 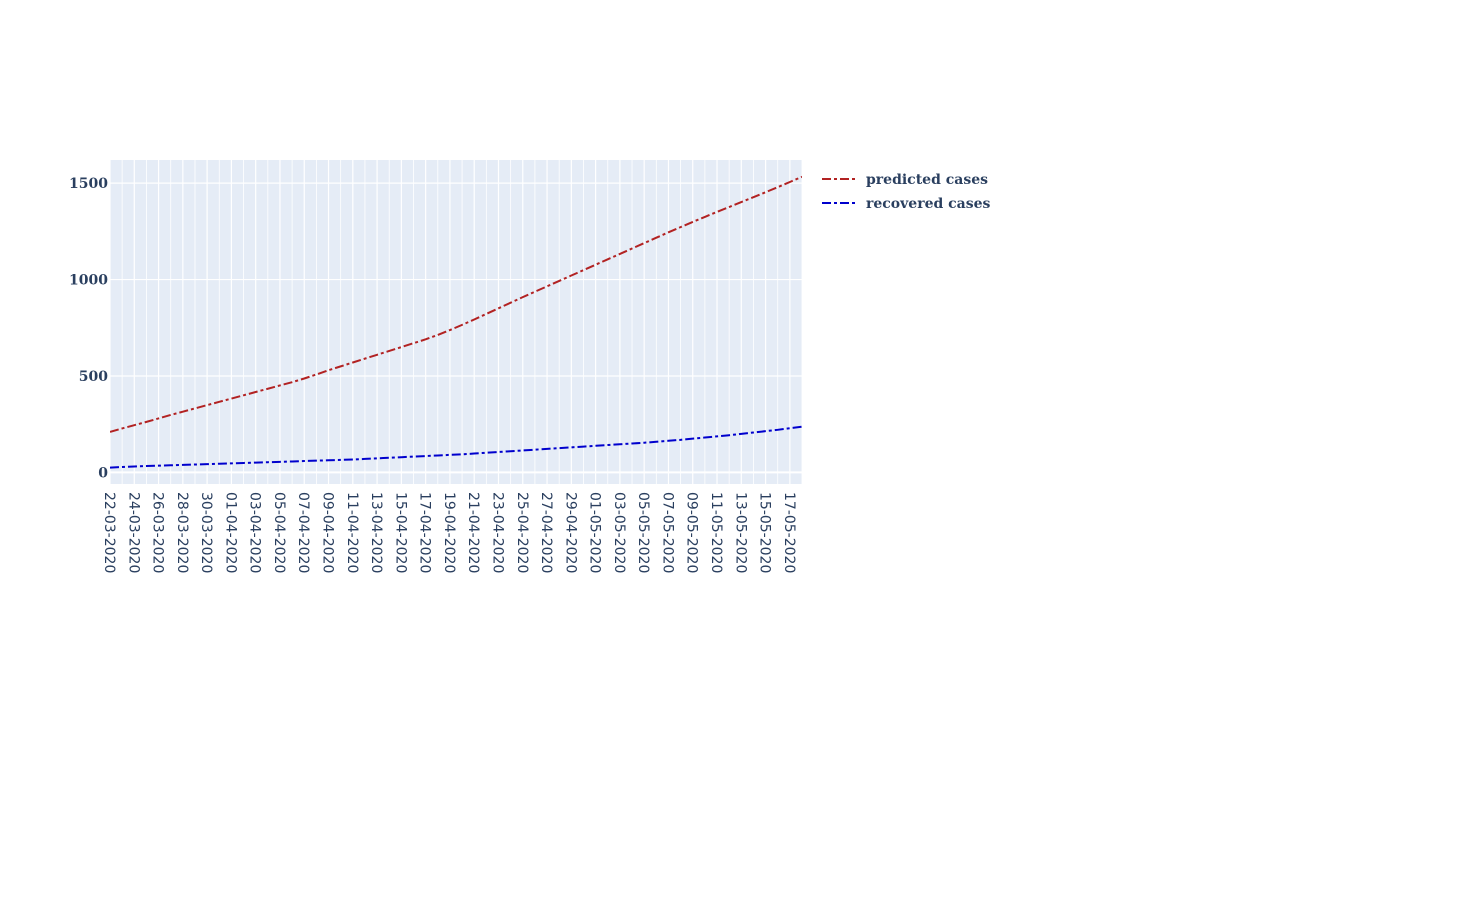 What do you see at coordinates (103, 473) in the screenshot?
I see `y-tick-label: 0` at bounding box center [103, 473].